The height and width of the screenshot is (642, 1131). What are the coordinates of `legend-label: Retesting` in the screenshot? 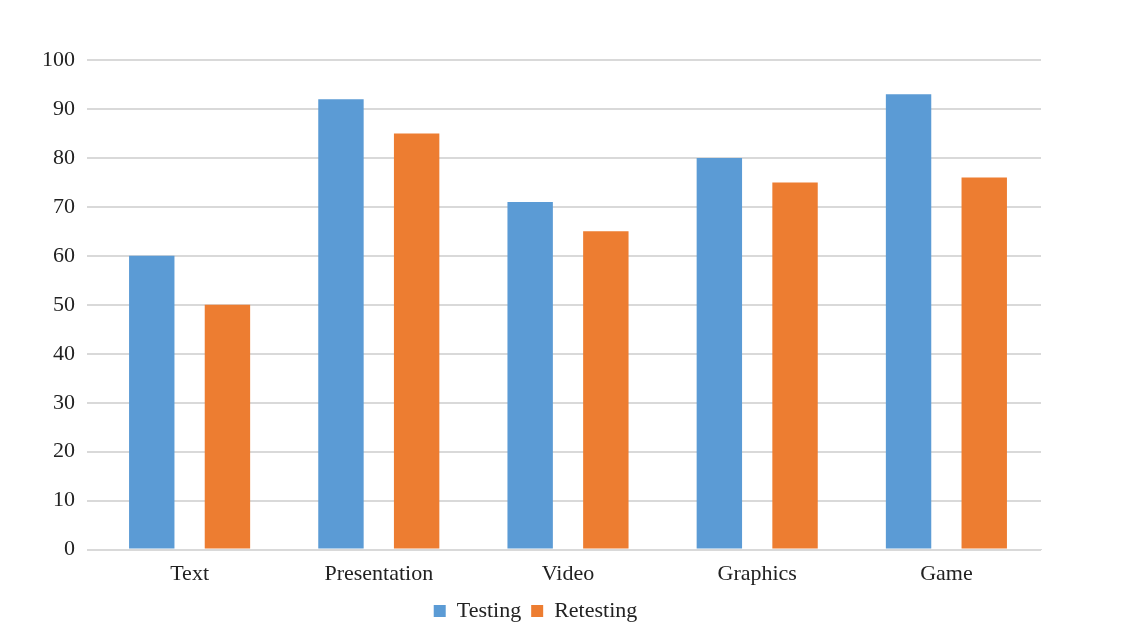 It's located at (596, 609).